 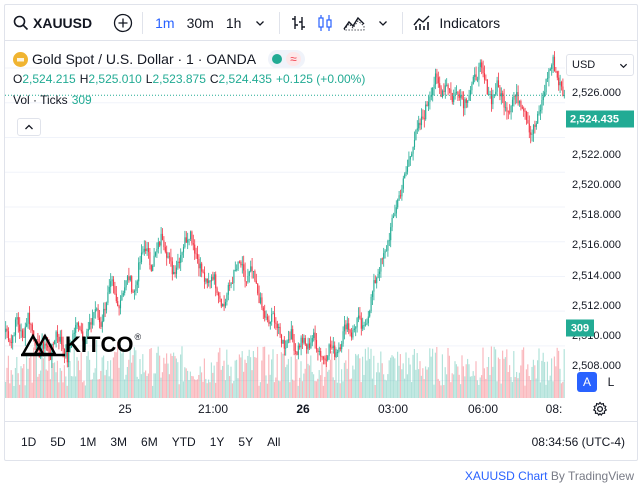 What do you see at coordinates (233, 22) in the screenshot?
I see `timeframe-1h: 1h` at bounding box center [233, 22].